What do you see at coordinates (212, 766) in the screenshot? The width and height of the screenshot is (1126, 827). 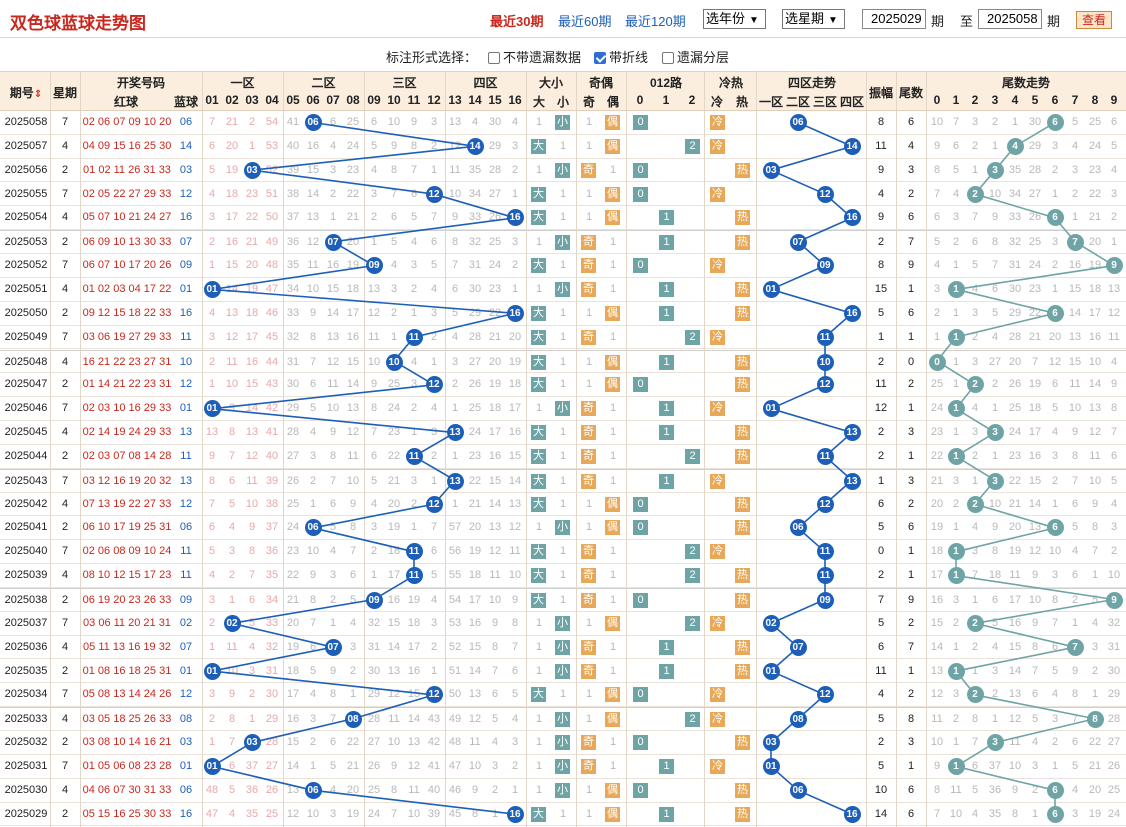 I see `blue-ball-marker: 01` at bounding box center [212, 766].